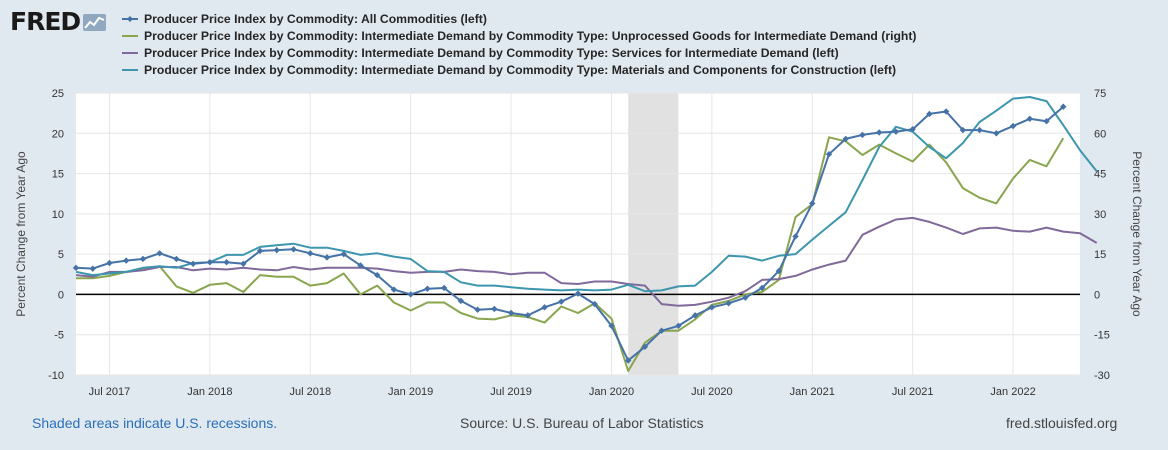 Image resolution: width=1168 pixels, height=450 pixels. Describe the element at coordinates (58, 175) in the screenshot. I see `y-tick-label-left: 15` at that location.